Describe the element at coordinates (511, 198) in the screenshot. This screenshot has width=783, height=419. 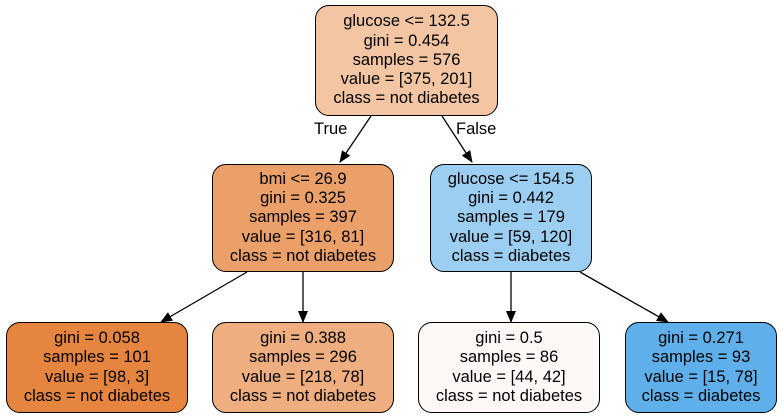
I see `node-line: gini = 0.442` at that location.